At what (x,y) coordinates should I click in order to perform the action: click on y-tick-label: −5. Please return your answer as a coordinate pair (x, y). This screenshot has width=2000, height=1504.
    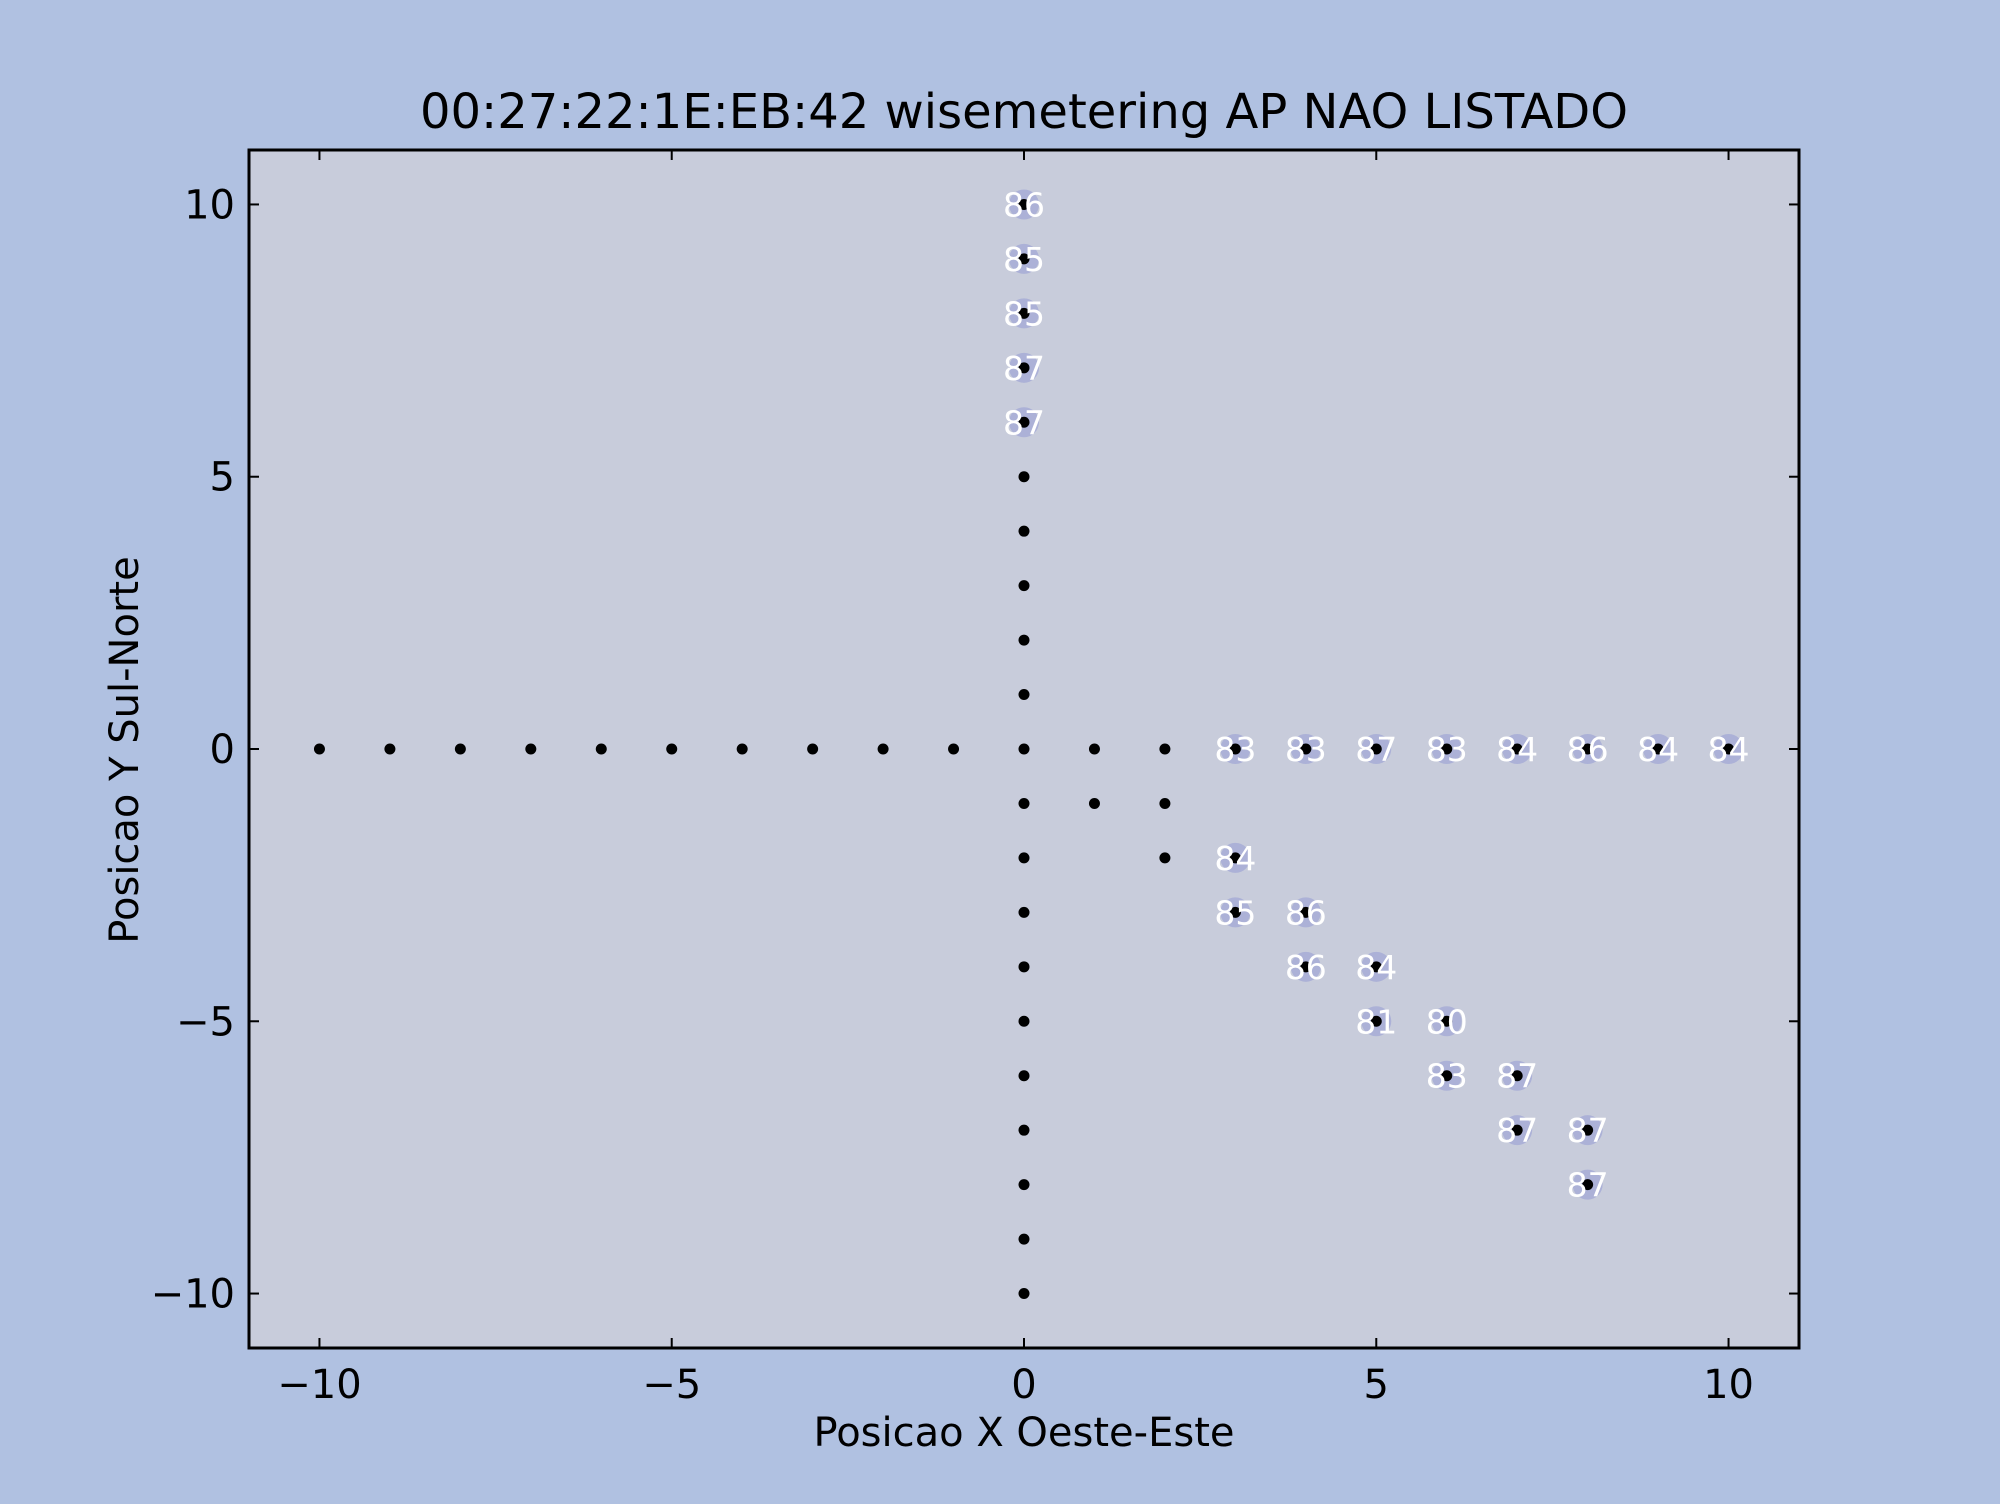
    Looking at the image, I should click on (205, 1022).